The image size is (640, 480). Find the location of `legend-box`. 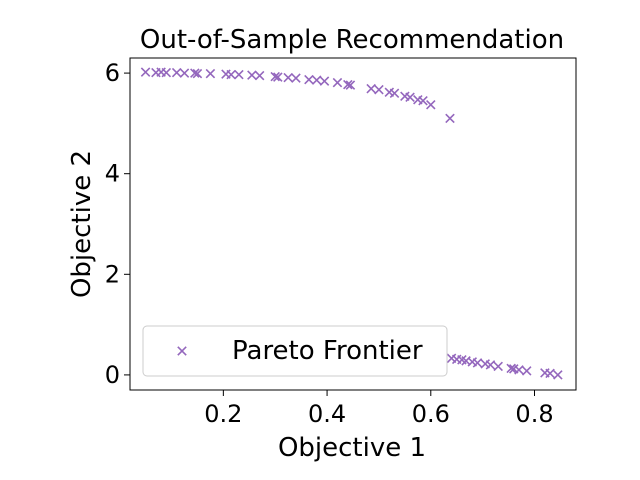

legend-box is located at coordinates (295, 351).